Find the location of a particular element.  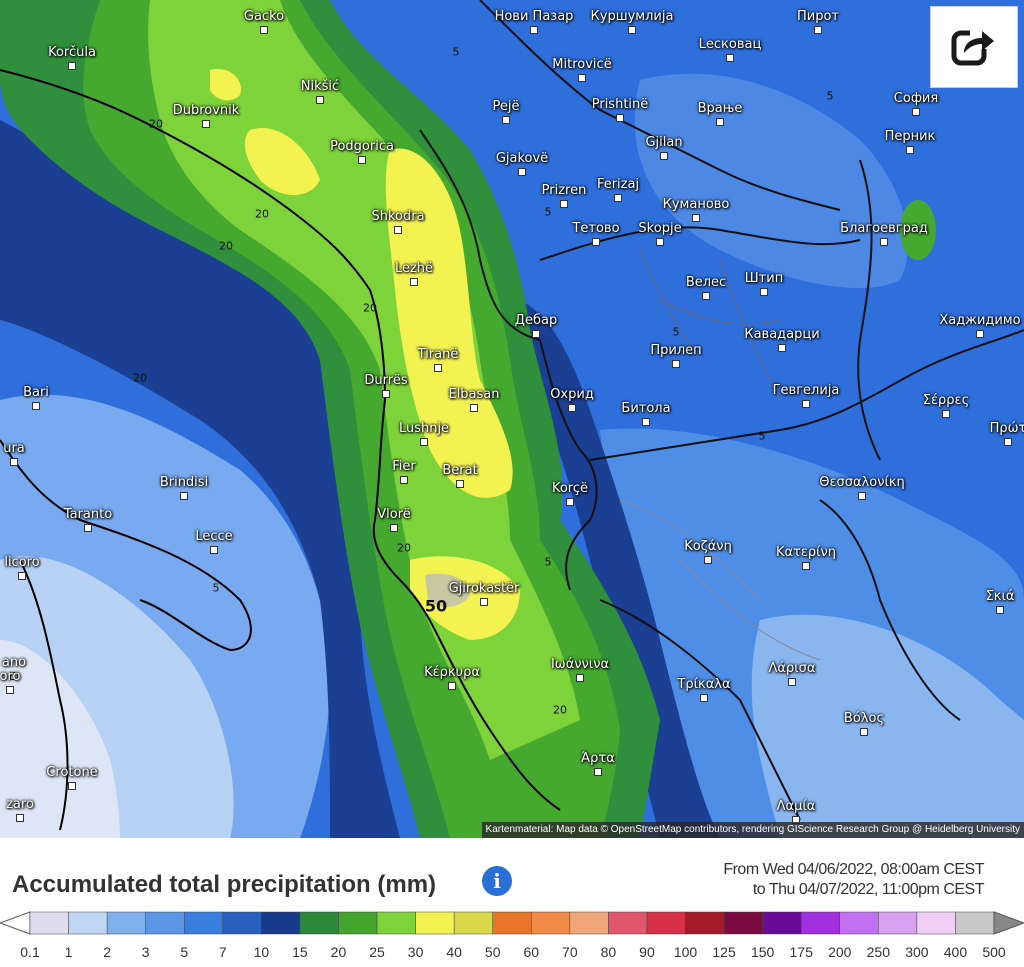

scale-tick-label: 150 is located at coordinates (762, 952).